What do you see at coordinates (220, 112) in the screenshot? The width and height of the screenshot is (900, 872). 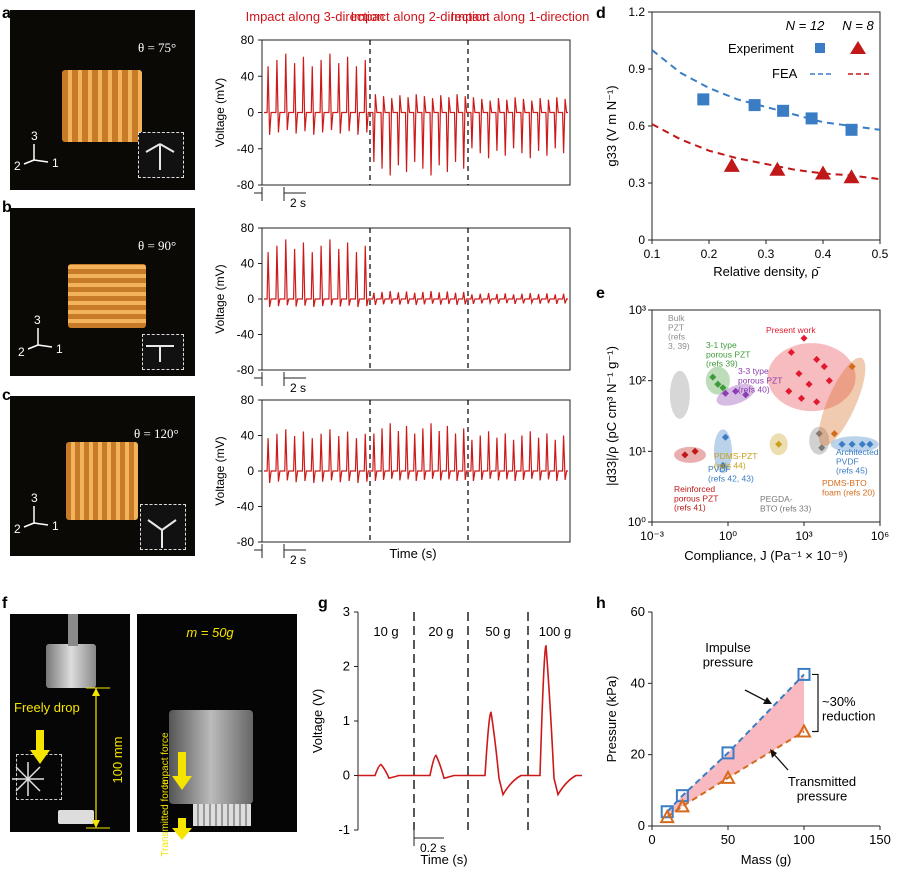 I see `y-axis-label: Voltage (mV)` at bounding box center [220, 112].